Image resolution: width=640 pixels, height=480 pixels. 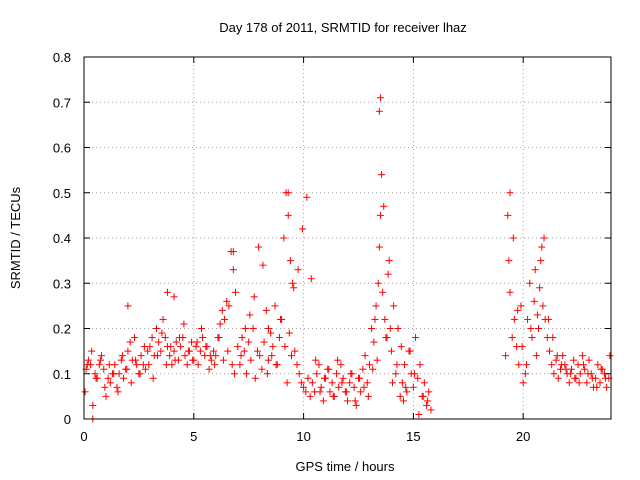 I want to click on x-axis-label: GPS time / hours, so click(x=345, y=466).